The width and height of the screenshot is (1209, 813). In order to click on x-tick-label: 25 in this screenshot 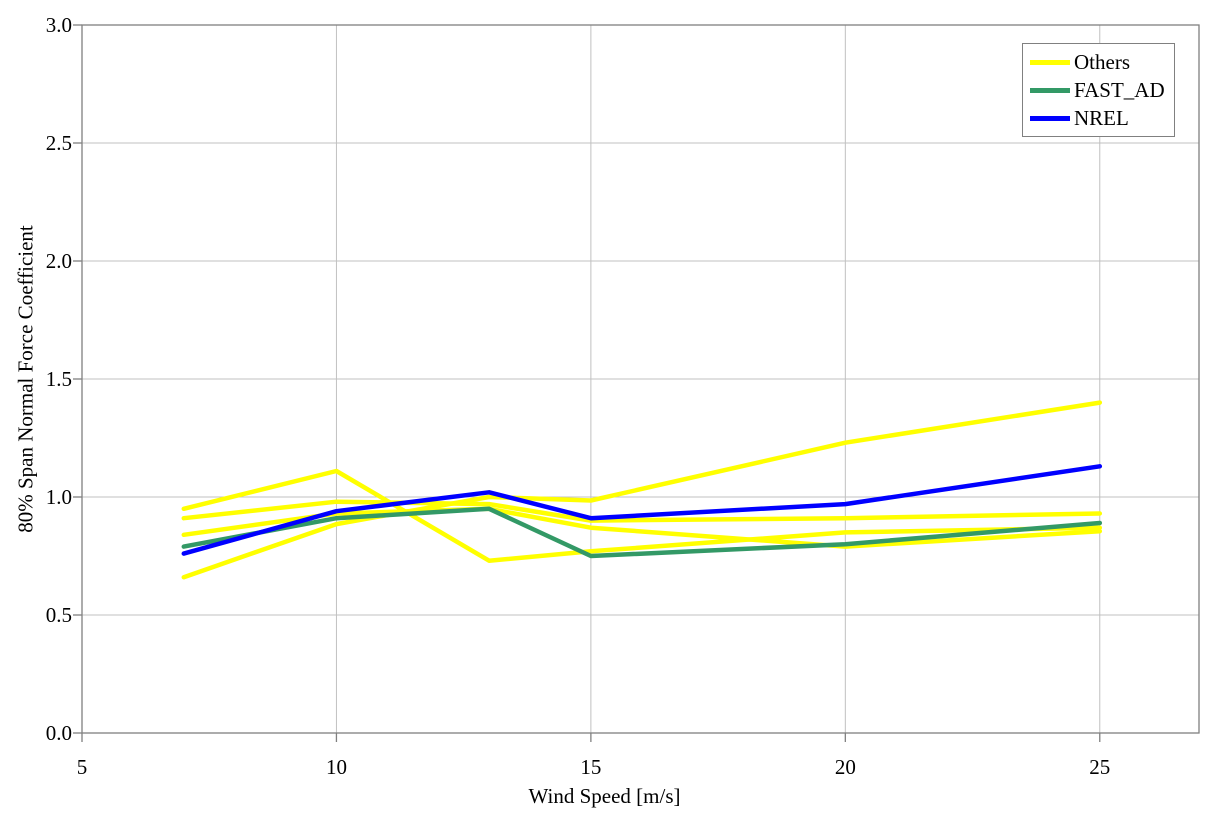, I will do `click(1100, 767)`.